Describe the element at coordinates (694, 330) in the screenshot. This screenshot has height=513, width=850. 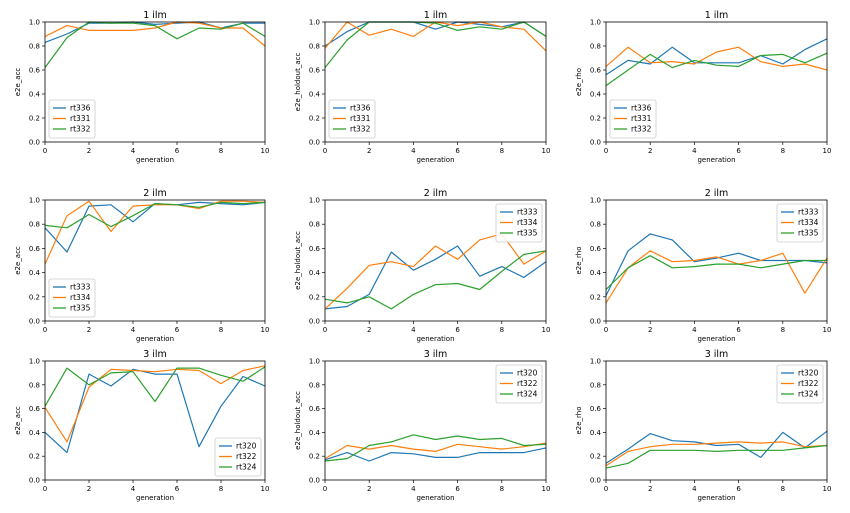
I see `chart-6-xtick-label: 4` at that location.